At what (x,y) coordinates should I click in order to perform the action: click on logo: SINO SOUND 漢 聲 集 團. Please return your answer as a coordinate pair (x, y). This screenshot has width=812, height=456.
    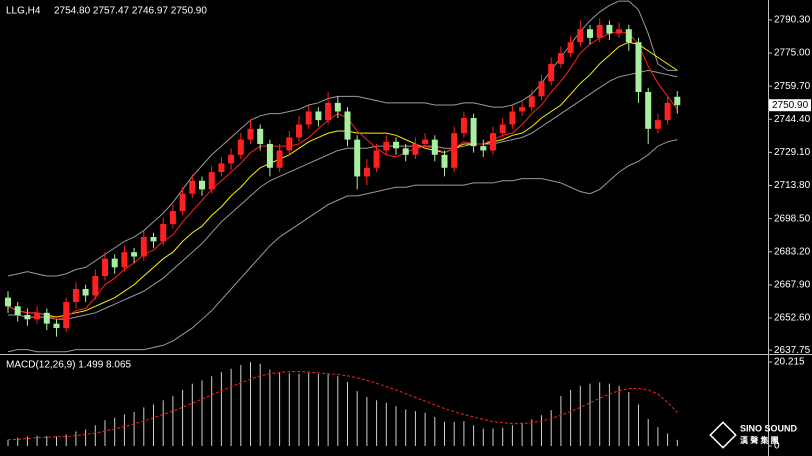
    Looking at the image, I should click on (753, 435).